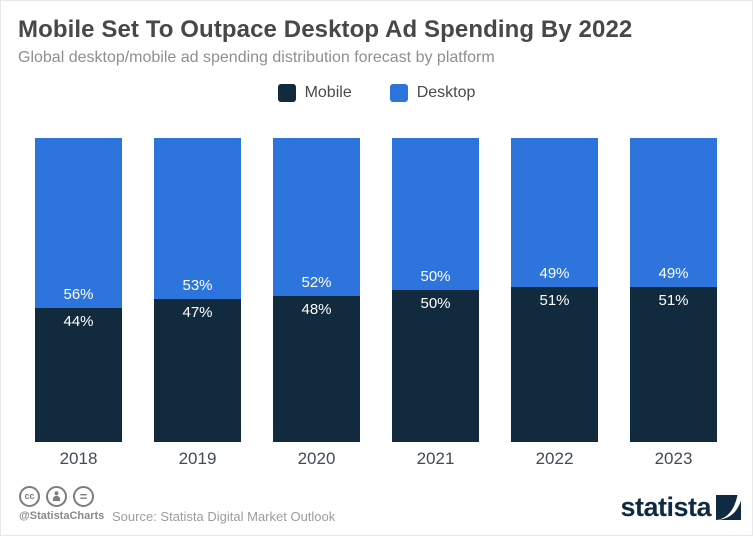 The width and height of the screenshot is (753, 536). I want to click on bar-2023: 49% 51%, so click(673, 290).